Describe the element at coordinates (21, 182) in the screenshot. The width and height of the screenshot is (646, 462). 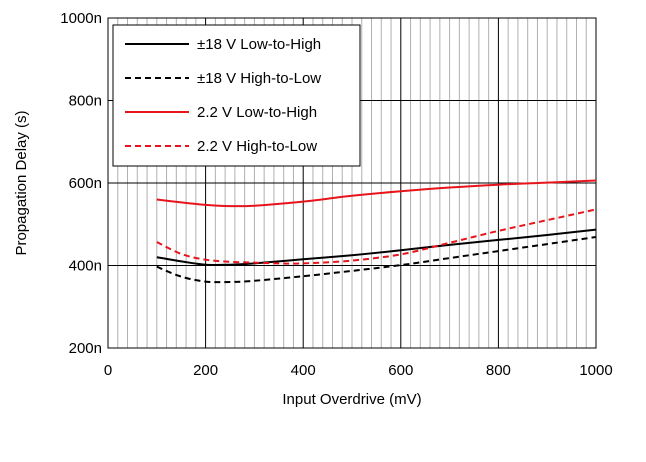
I see `y-axis-title: Propagation Delay (s)` at that location.